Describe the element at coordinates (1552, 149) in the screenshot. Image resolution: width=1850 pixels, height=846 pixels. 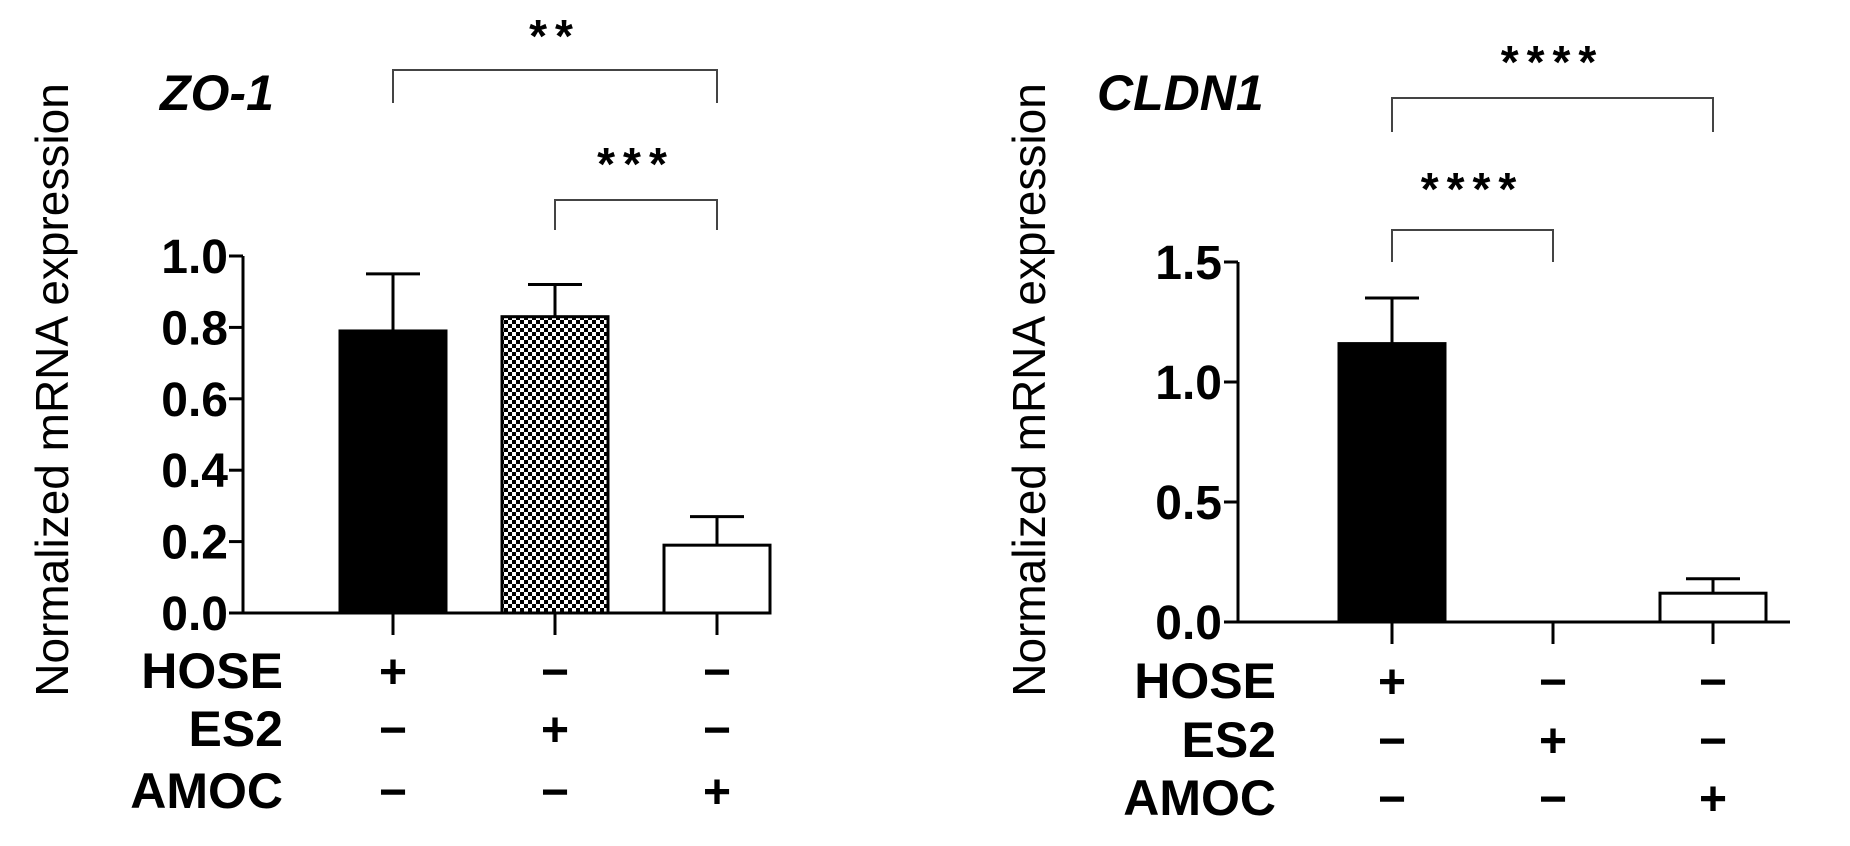
I see `significance-brackets: **** ****` at that location.